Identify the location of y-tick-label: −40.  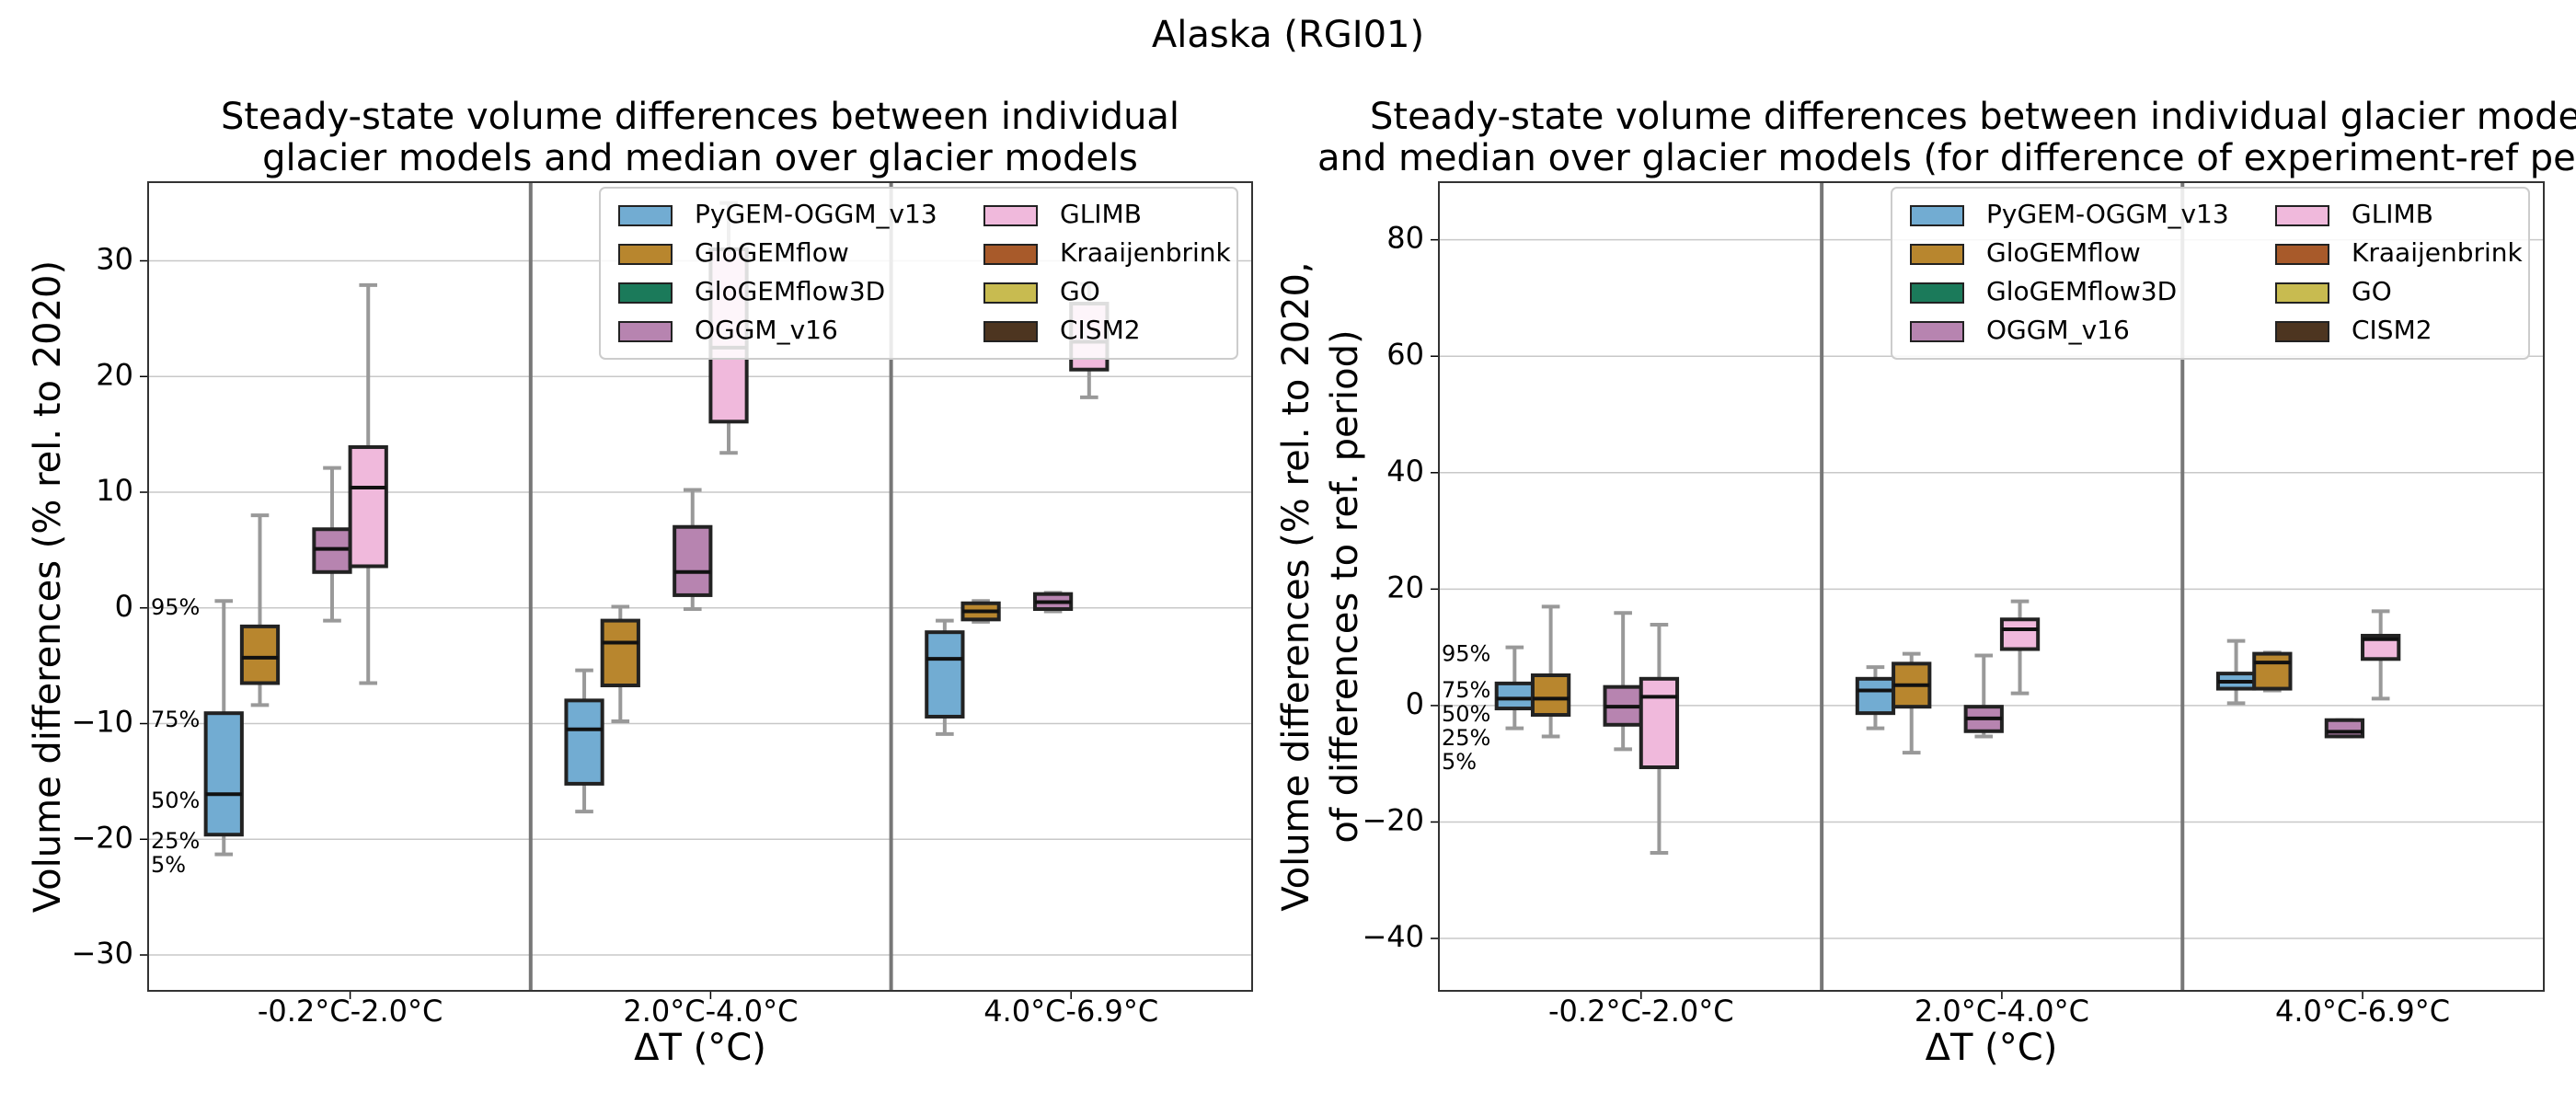
(1393, 936).